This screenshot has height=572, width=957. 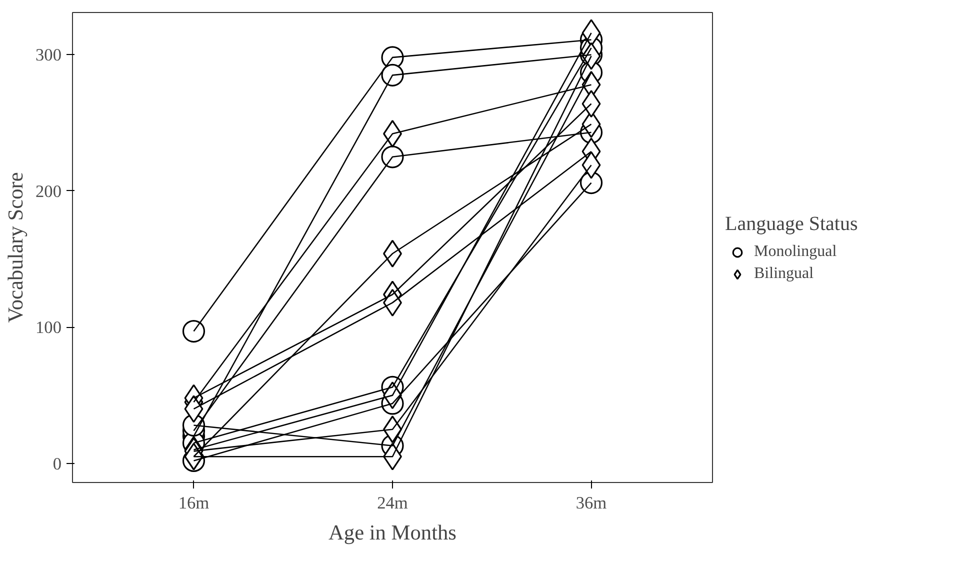 What do you see at coordinates (57, 464) in the screenshot?
I see `y-tick-label: 0` at bounding box center [57, 464].